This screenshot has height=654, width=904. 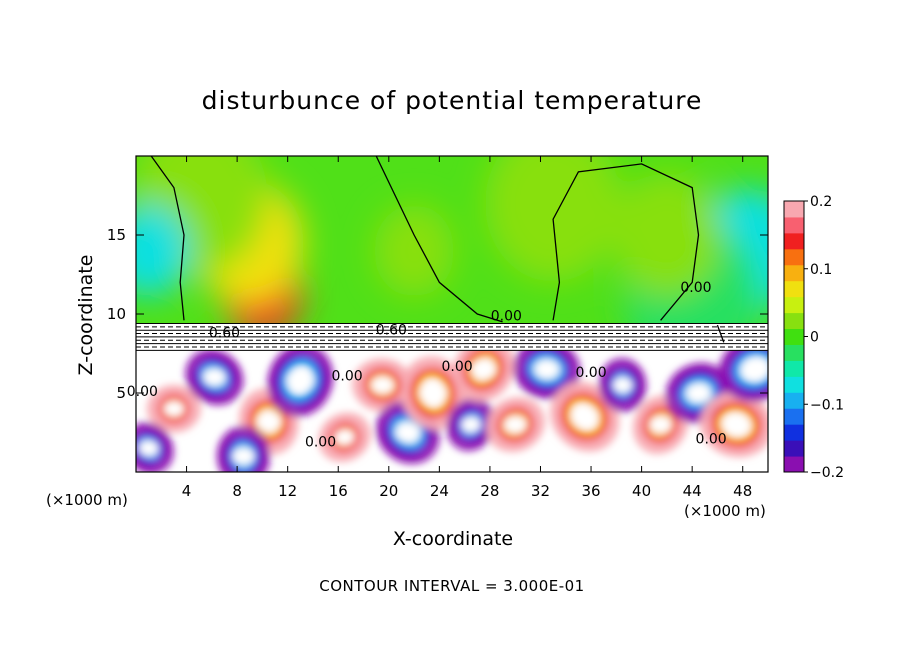 What do you see at coordinates (338, 491) in the screenshot?
I see `x-tick-label-3: 16` at bounding box center [338, 491].